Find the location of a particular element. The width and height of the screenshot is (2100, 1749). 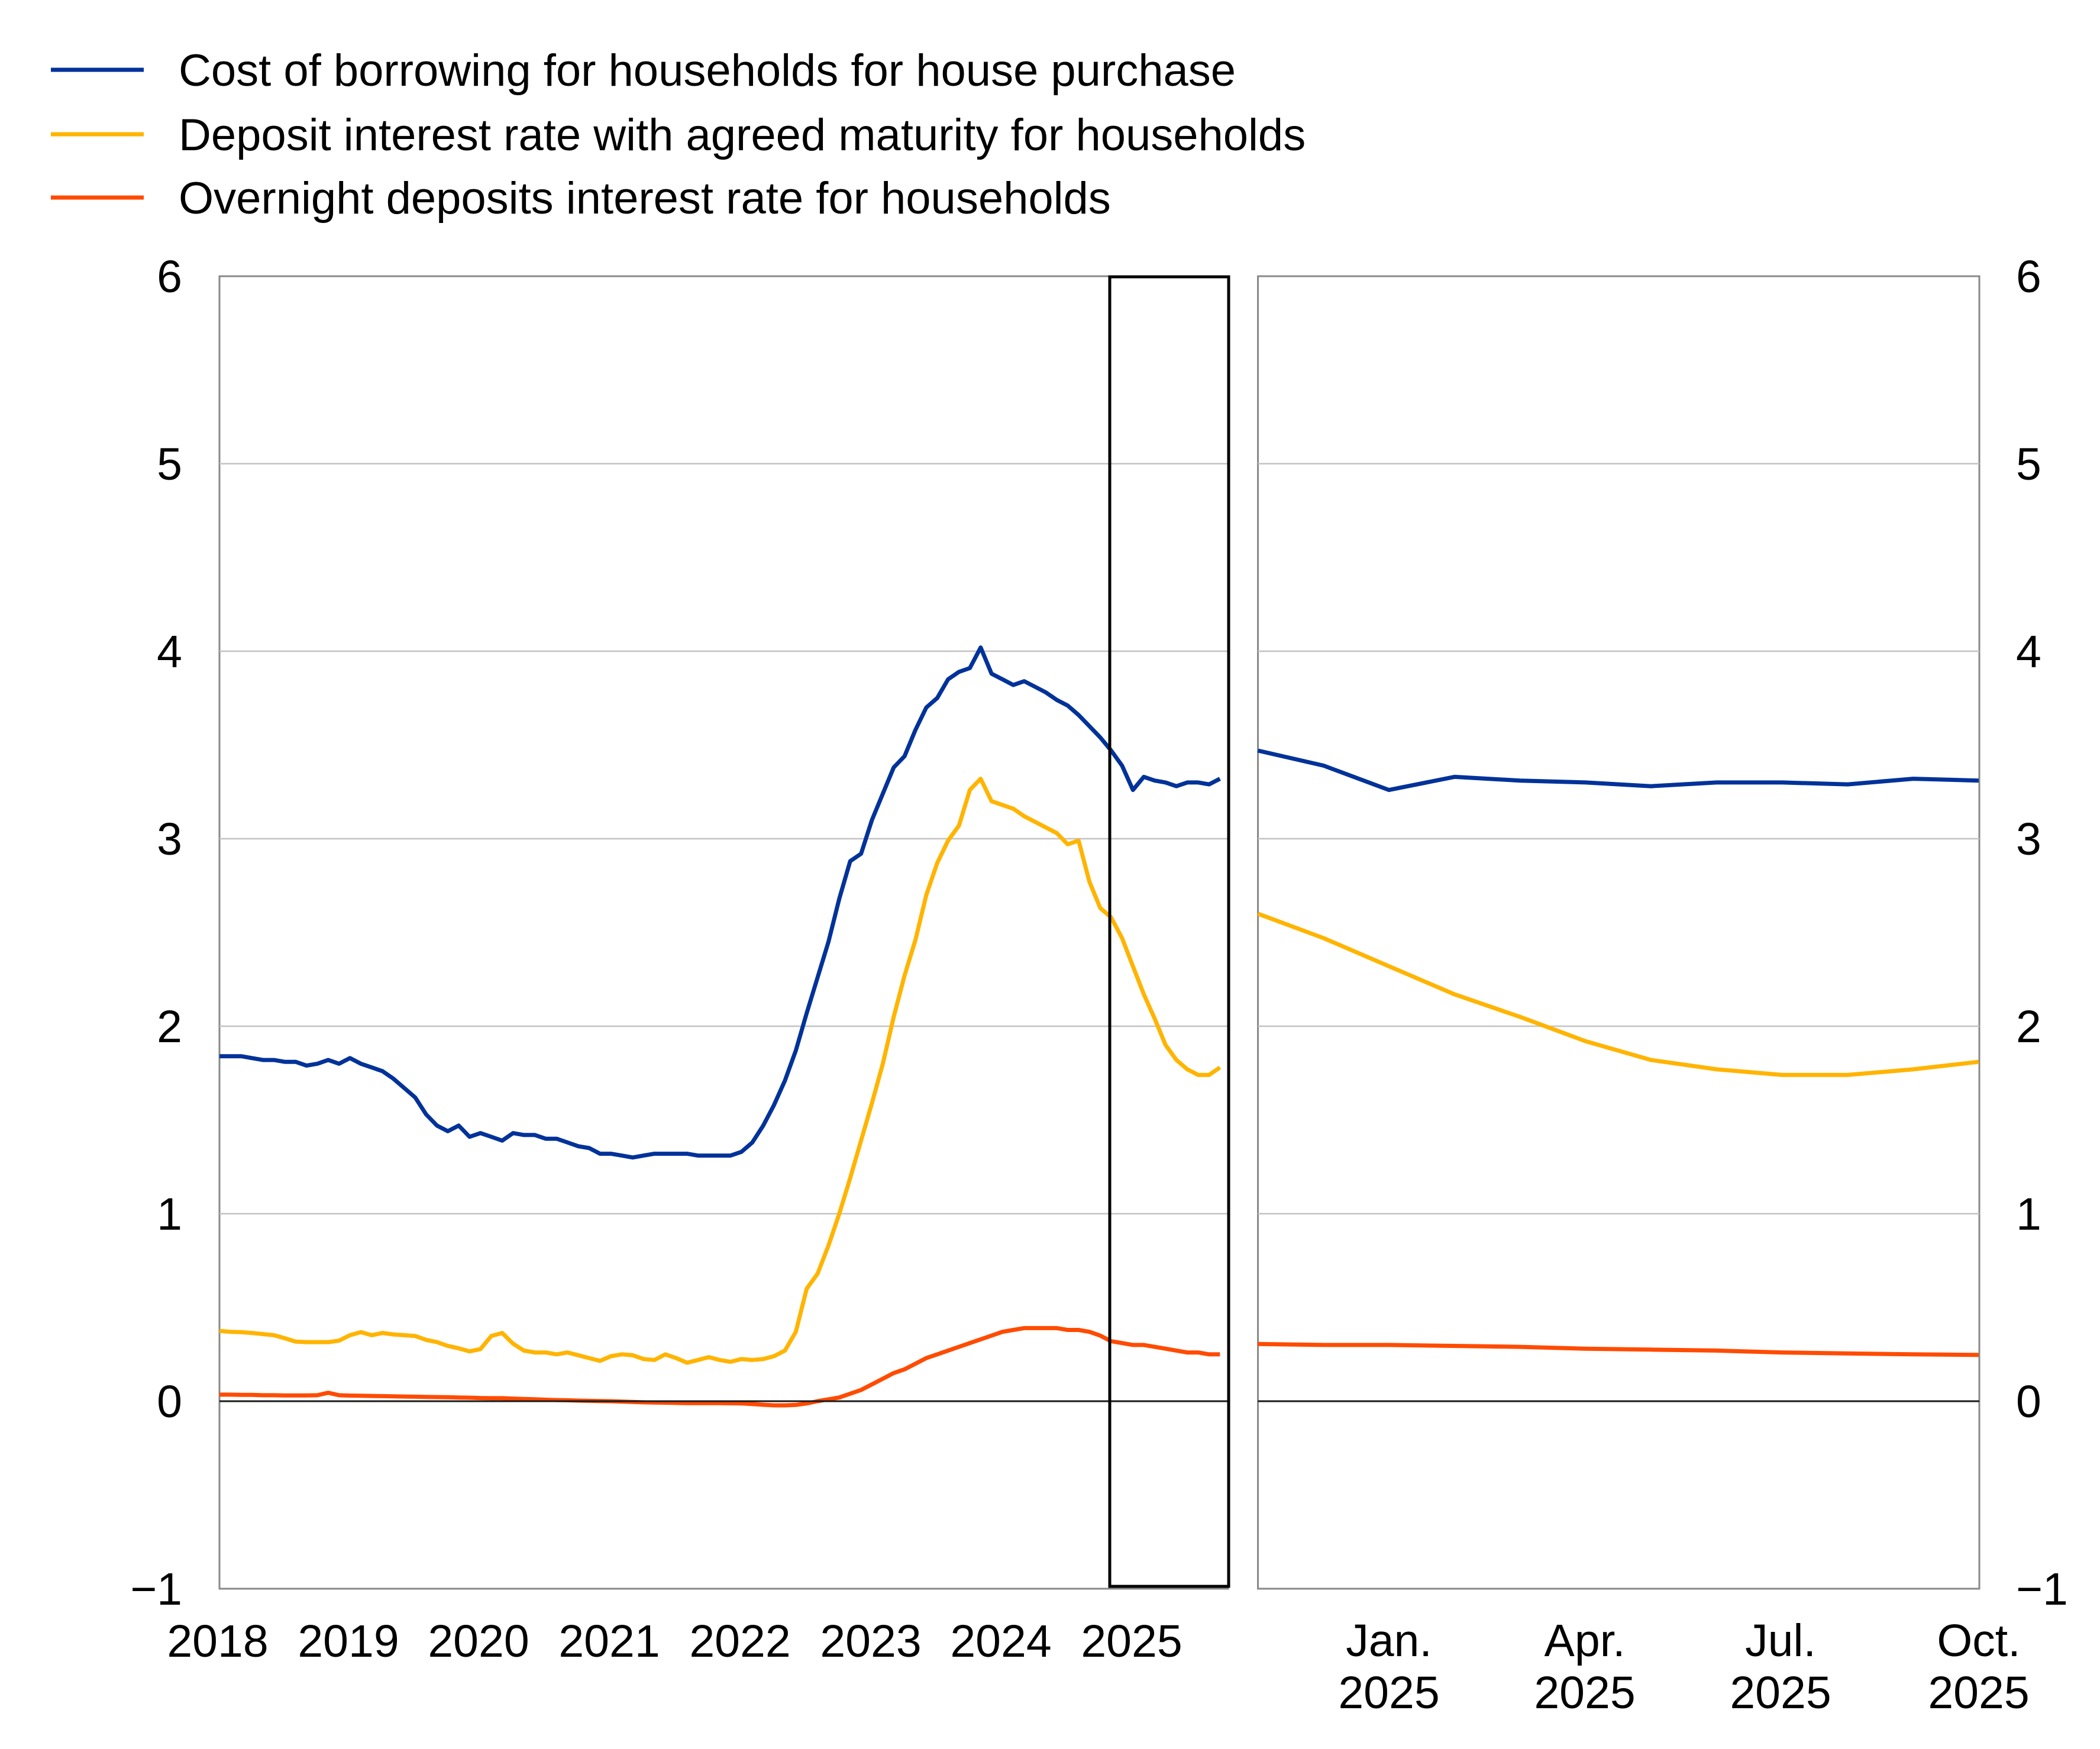

svg-text: Oct. is located at coordinates (1978, 1640).